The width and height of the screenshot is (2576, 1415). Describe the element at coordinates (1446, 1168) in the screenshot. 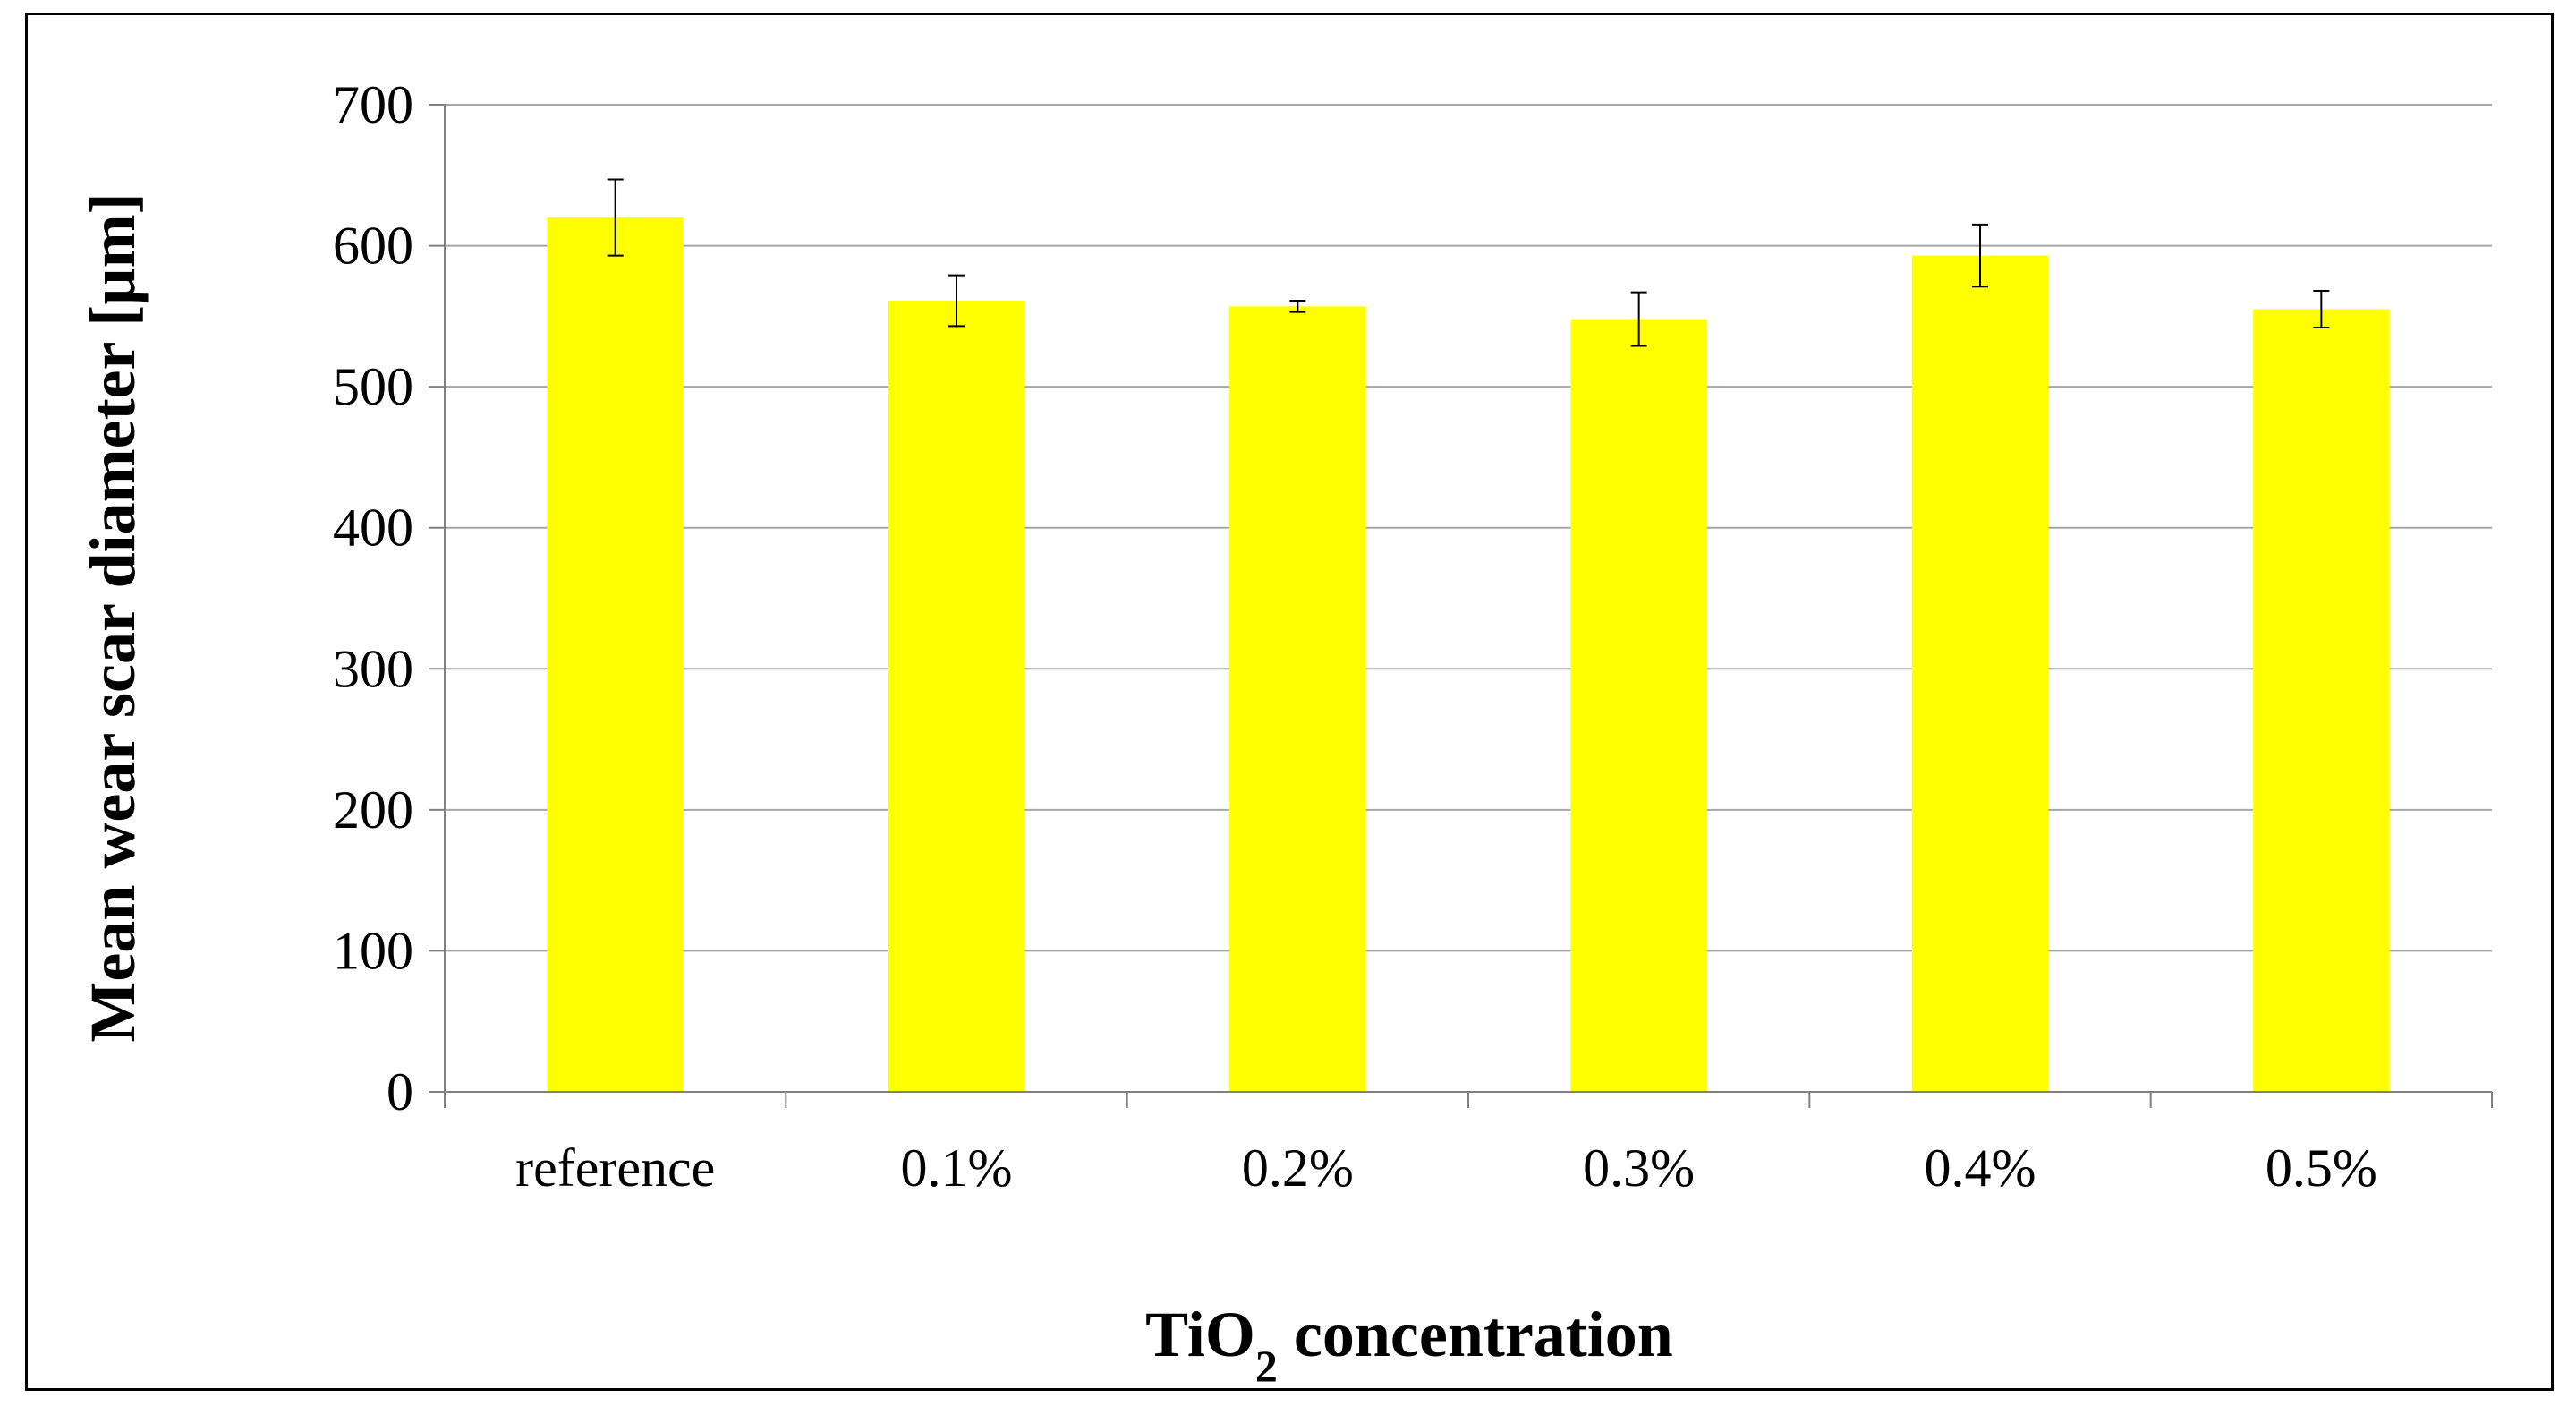

I see `x-tick-labels: reference 0.1% 0.2% 0.3% 0.4% 0.5%` at that location.